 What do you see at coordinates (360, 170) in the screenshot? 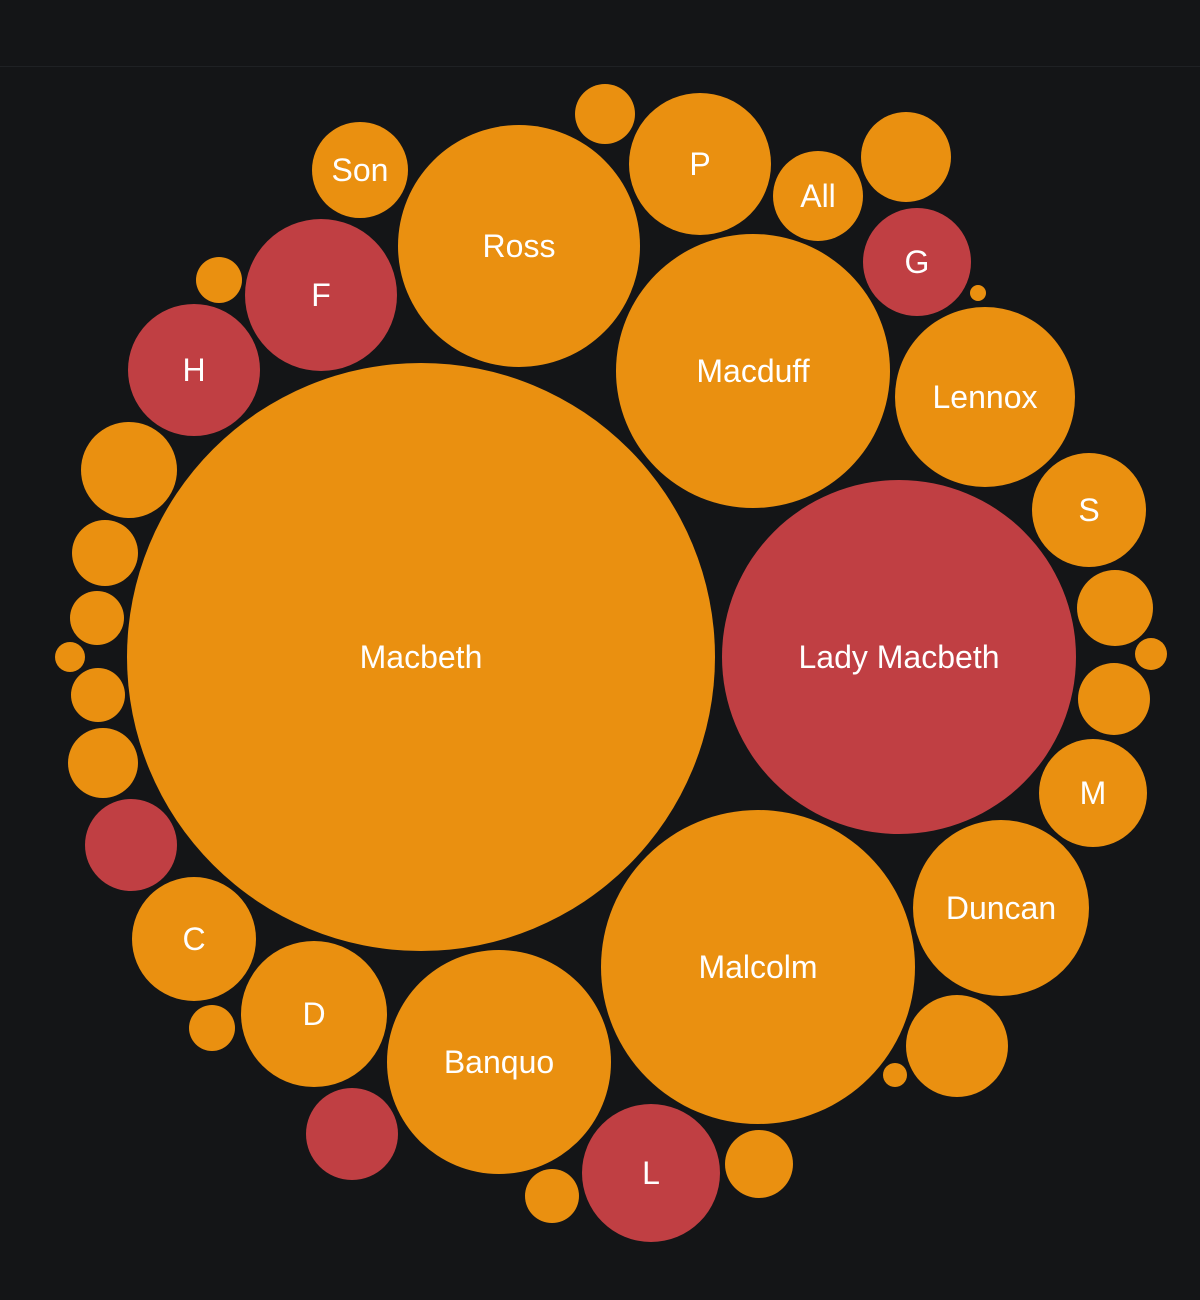
I see `bubble-son` at bounding box center [360, 170].